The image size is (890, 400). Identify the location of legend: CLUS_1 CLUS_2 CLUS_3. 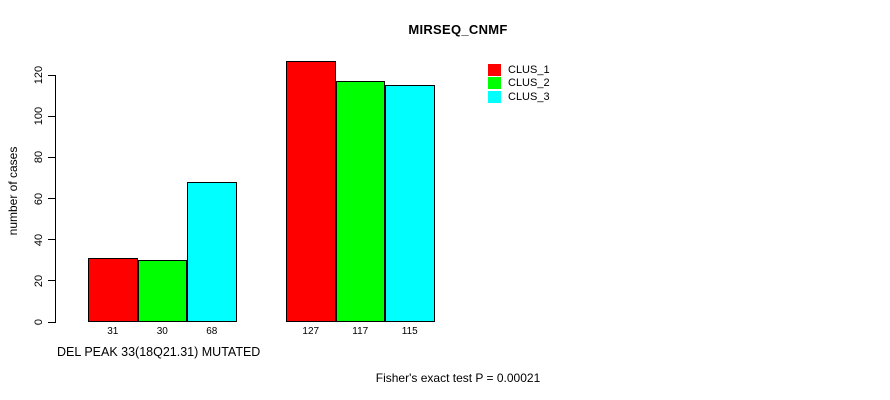
(519, 83).